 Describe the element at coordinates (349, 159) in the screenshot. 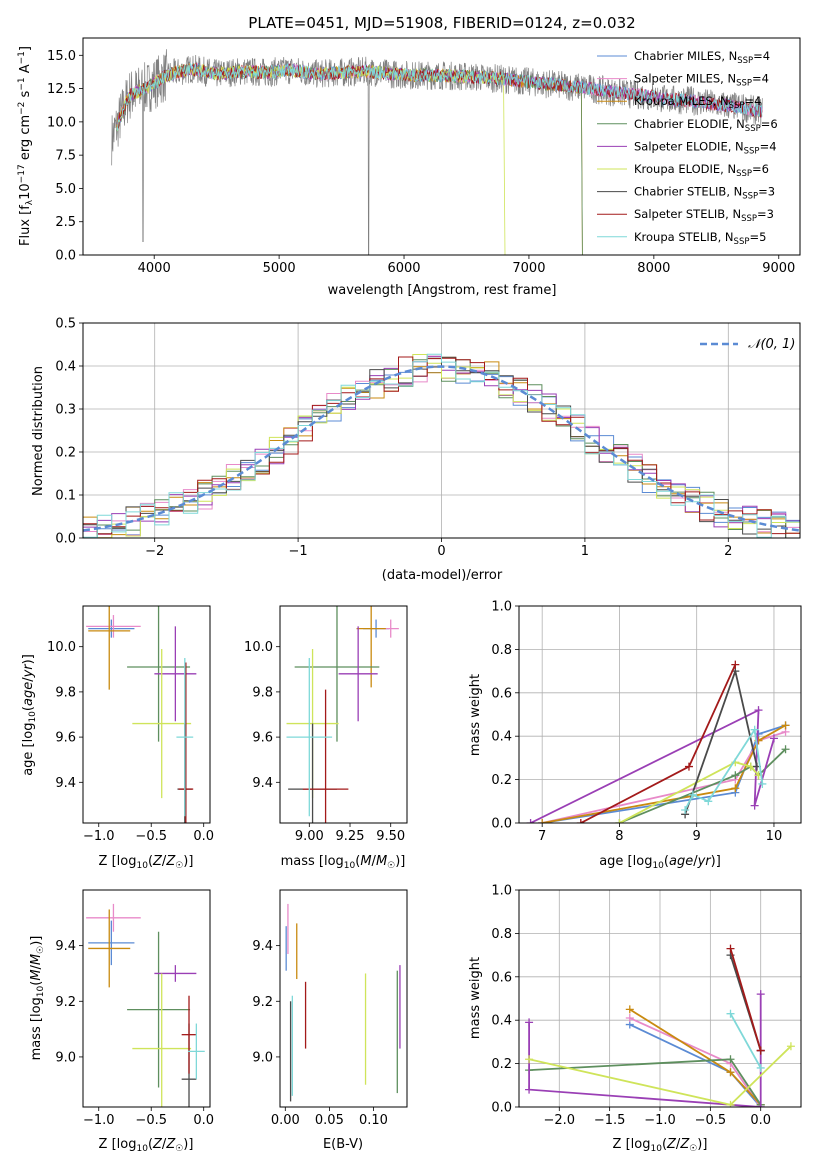

I see `spectrum-model-line` at that location.